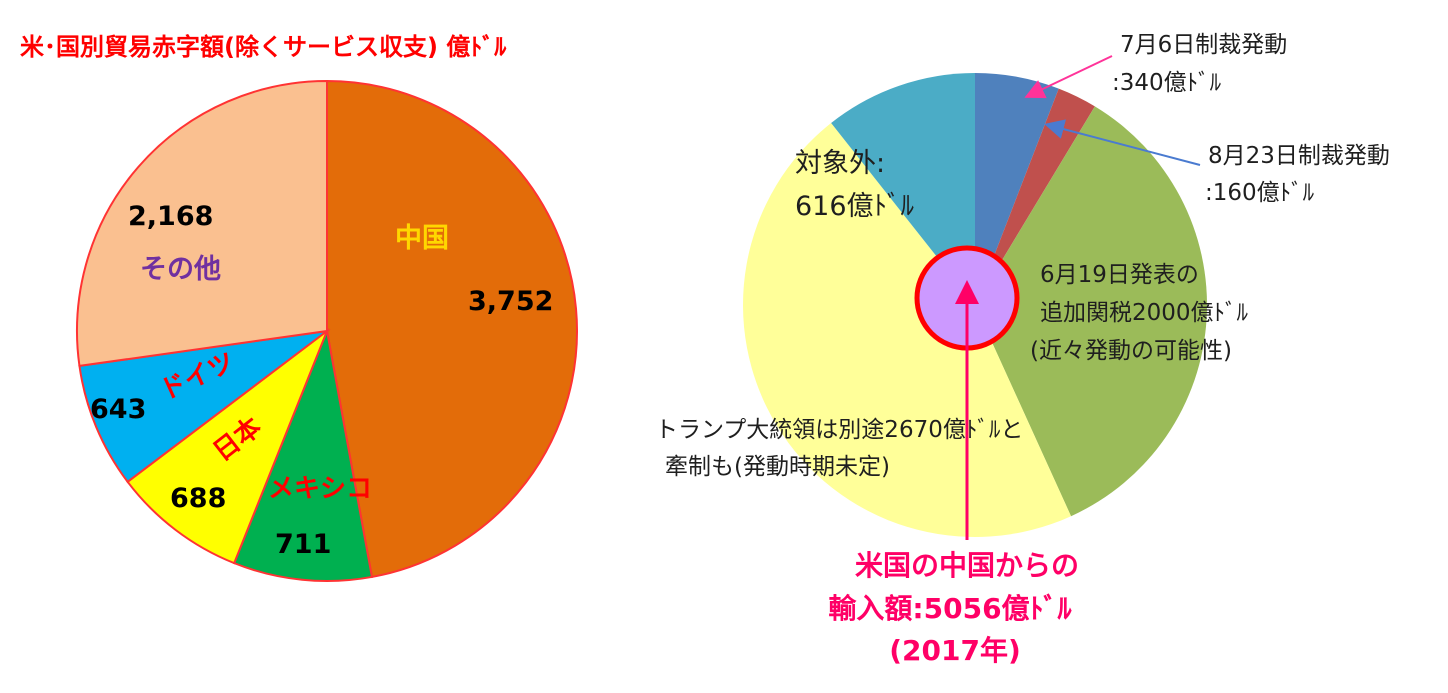  Describe the element at coordinates (777, 467) in the screenshot. I see `slice-value-trump-extra: 牽制も(発動時期未定)` at that location.